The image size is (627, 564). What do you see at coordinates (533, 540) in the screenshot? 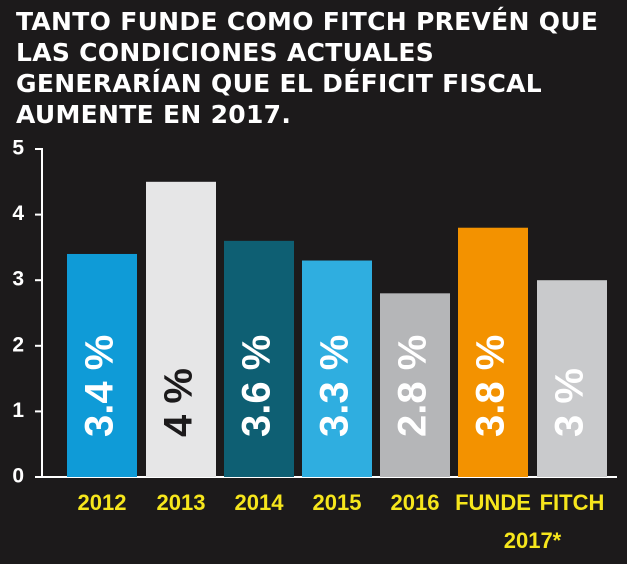
I see `x-group-label: 2017*` at bounding box center [533, 540].